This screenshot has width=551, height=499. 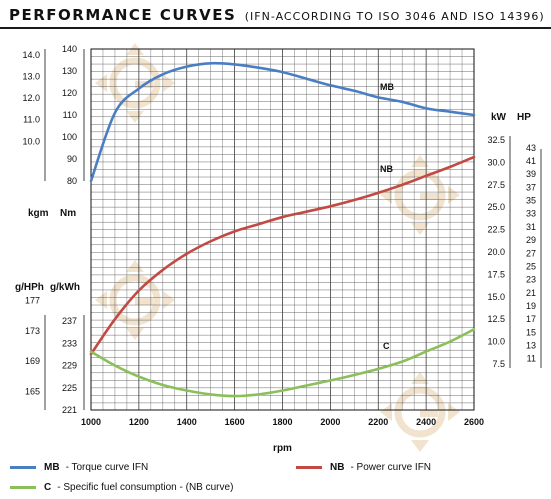 What do you see at coordinates (69, 49) in the screenshot?
I see `nm-tick-label: 140` at bounding box center [69, 49].